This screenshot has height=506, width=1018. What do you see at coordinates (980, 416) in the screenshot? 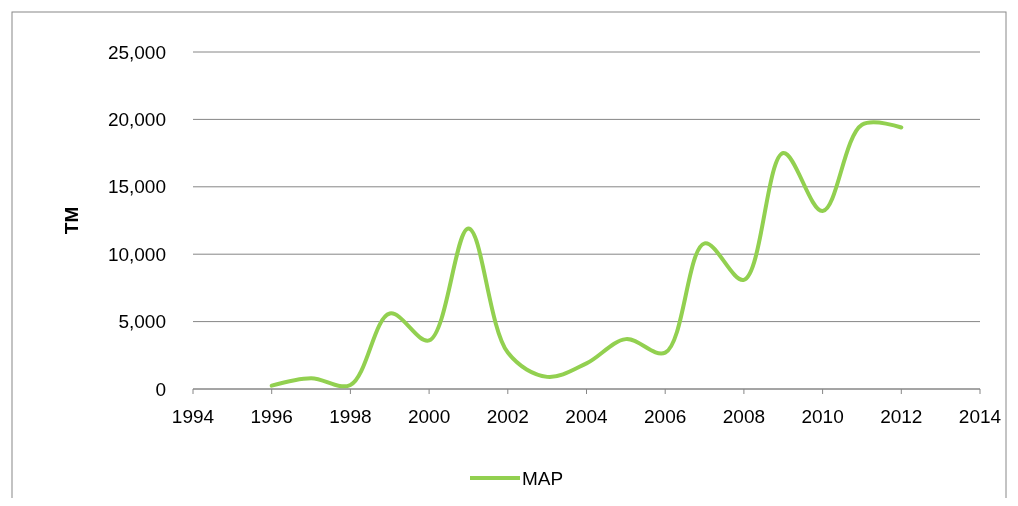
I see `x-tick-label: 2014` at bounding box center [980, 416].